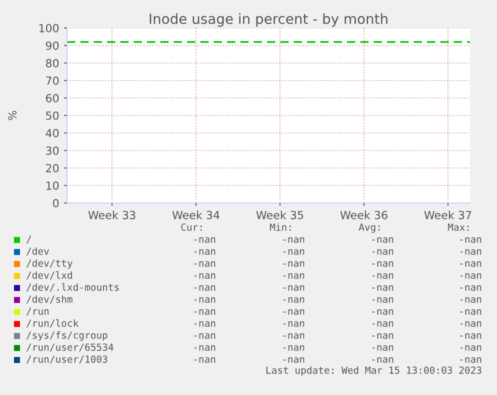 Image resolution: width=497 pixels, height=395 pixels. What do you see at coordinates (364, 215) in the screenshot?
I see `x-tick-label: Week 36` at bounding box center [364, 215].